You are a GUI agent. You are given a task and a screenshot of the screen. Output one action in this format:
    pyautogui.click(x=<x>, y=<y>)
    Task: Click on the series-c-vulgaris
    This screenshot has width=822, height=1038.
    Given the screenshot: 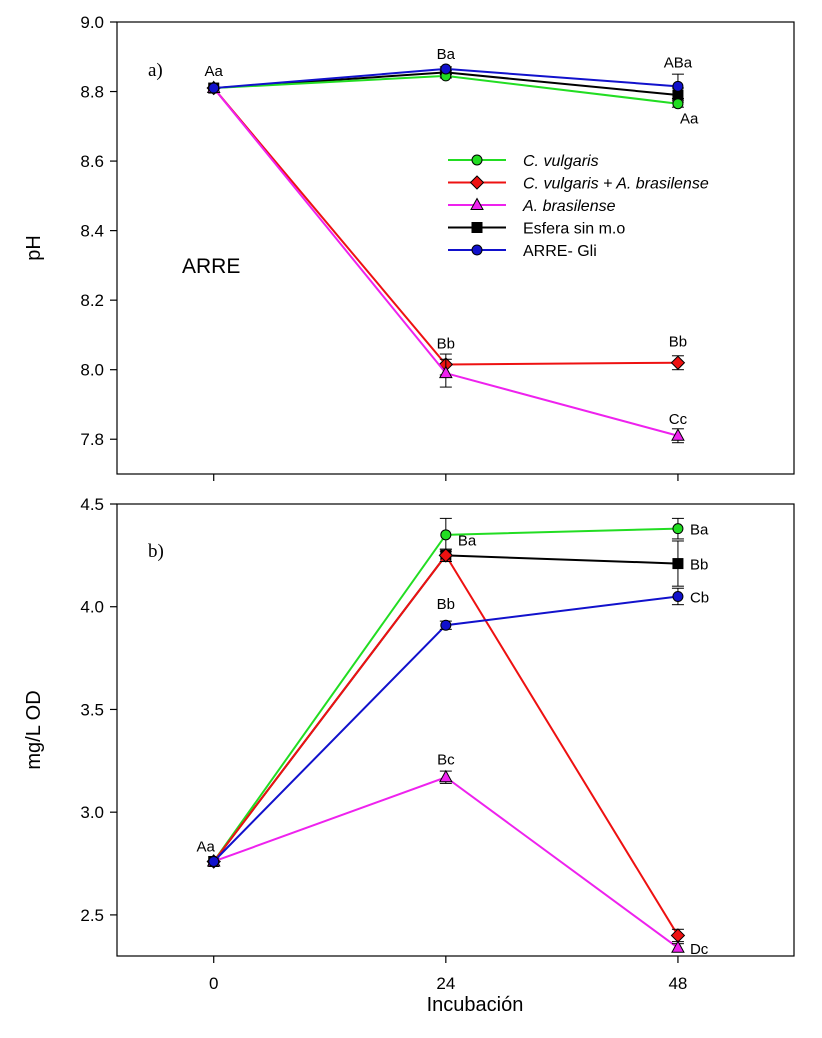 What is the action you would take?
    pyautogui.click(x=446, y=90)
    